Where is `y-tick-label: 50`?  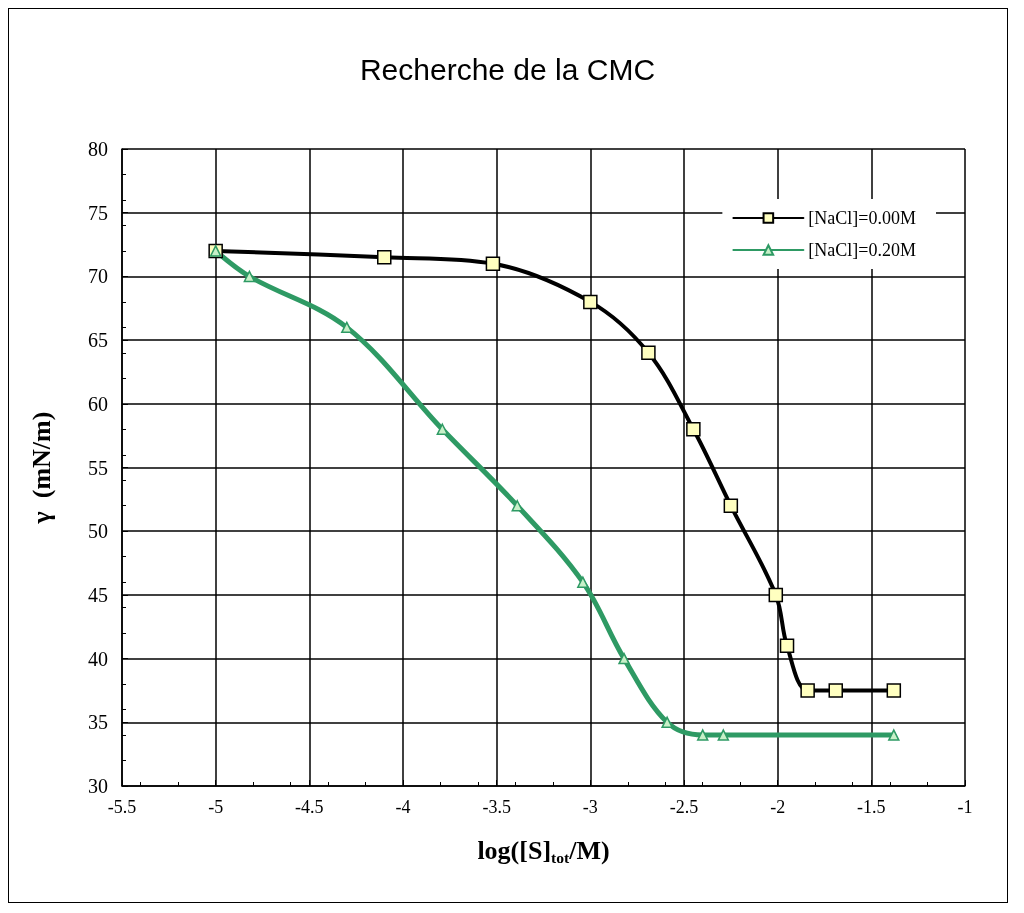
y-tick-label: 50 is located at coordinates (98, 531).